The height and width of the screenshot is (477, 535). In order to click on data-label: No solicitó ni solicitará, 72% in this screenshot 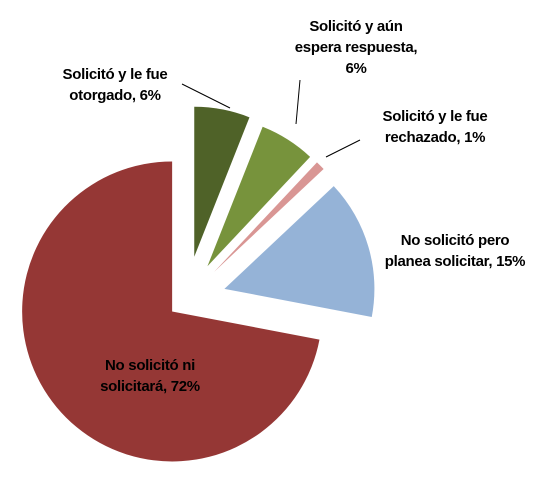, I will do `click(150, 376)`.